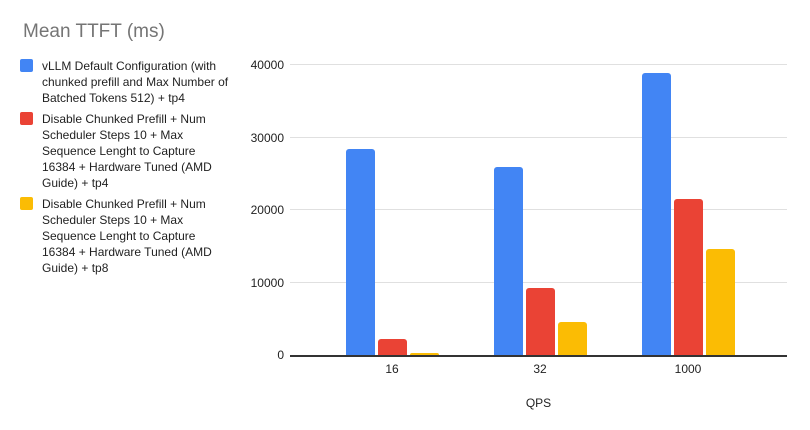 Image resolution: width=810 pixels, height=430 pixels. Describe the element at coordinates (267, 282) in the screenshot. I see `y-tick-label-10000: 10000` at that location.